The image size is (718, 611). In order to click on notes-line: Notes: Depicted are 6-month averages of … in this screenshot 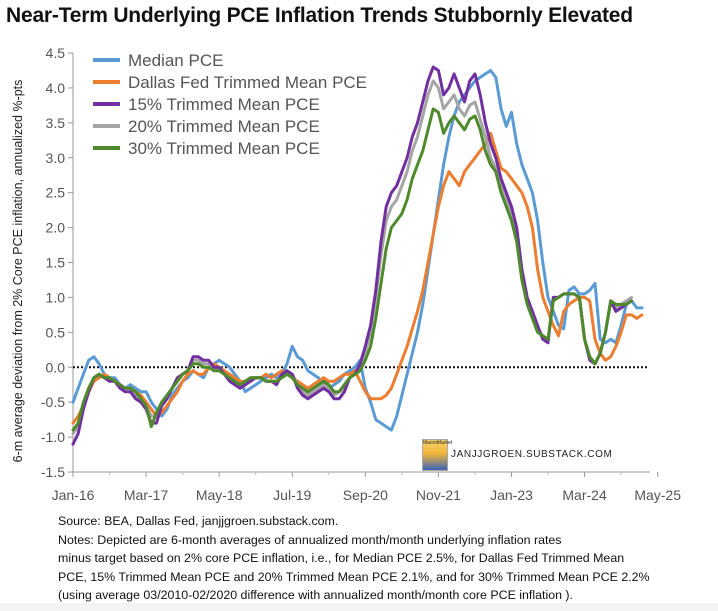, I will do `click(310, 539)`.